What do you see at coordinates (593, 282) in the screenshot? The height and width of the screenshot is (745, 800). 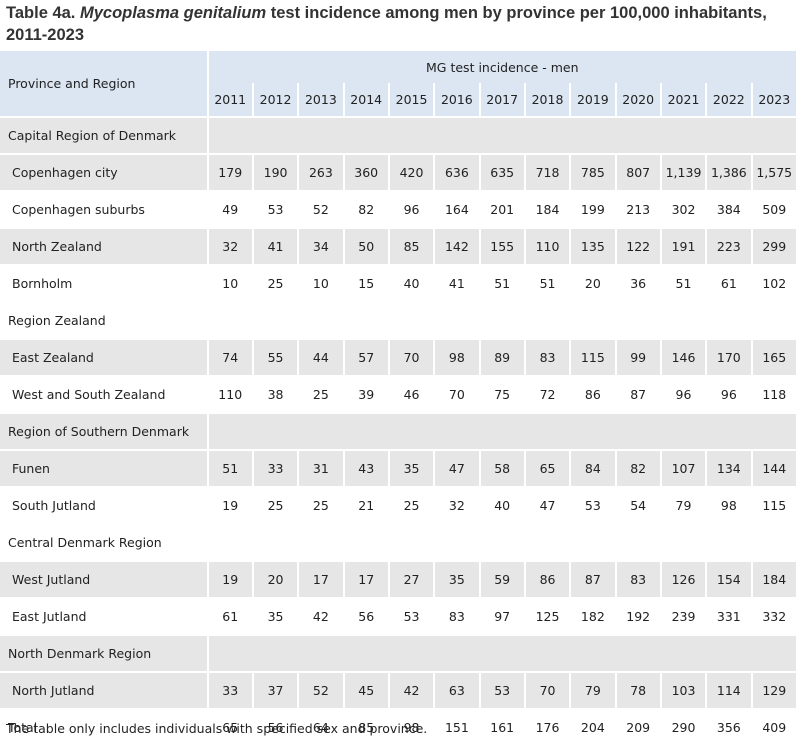 I see `table-cell: 20` at bounding box center [593, 282].